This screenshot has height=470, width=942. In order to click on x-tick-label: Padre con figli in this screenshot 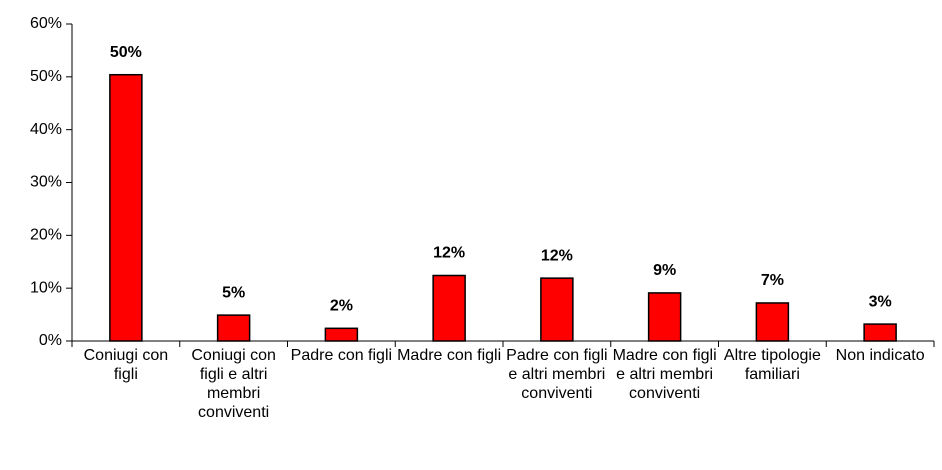, I will do `click(341, 355)`.